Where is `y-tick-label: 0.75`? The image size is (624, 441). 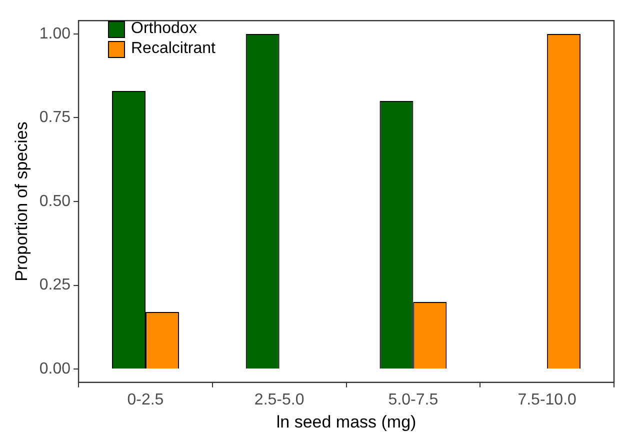 y-tick-label: 0.75 is located at coordinates (55, 117).